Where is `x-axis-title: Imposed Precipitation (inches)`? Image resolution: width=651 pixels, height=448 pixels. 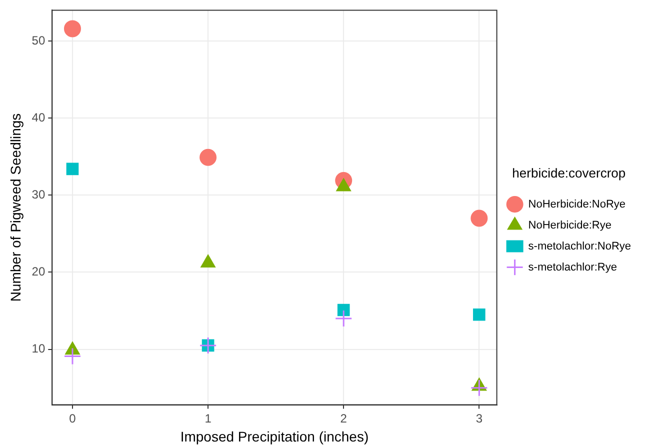 x-axis-title: Imposed Precipitation (inches) is located at coordinates (274, 436).